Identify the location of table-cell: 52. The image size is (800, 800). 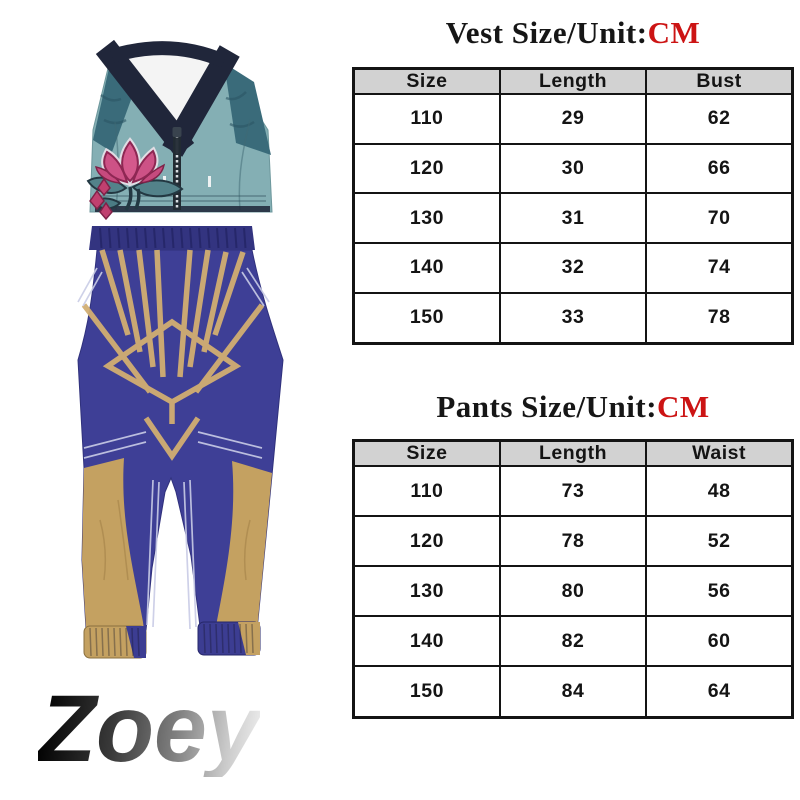
(719, 541).